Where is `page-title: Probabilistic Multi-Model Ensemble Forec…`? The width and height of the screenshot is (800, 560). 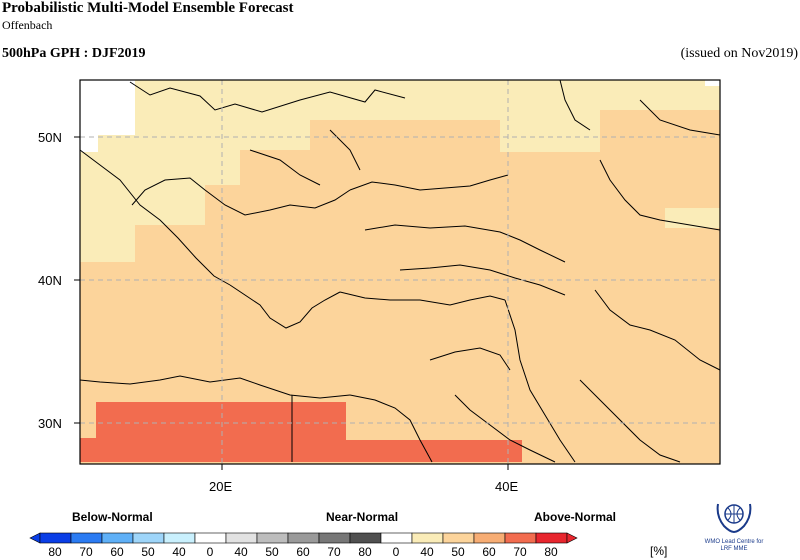 page-title: Probabilistic Multi-Model Ensemble Forec… is located at coordinates (148, 8).